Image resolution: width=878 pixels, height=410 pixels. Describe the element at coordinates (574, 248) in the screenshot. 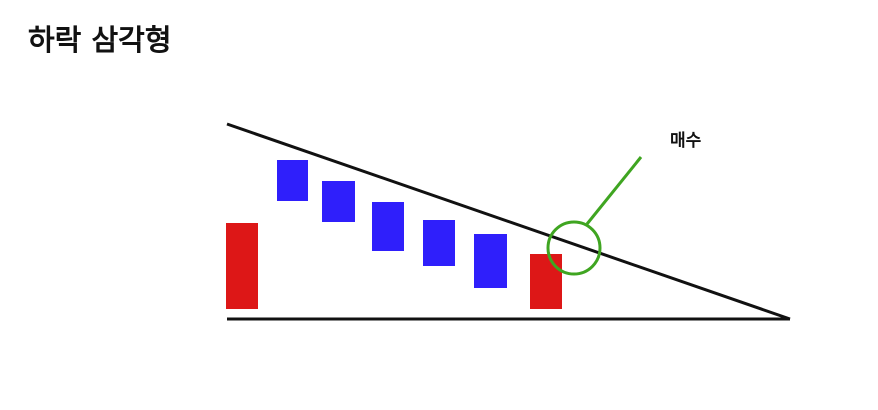

I see `breakout-circle` at that location.